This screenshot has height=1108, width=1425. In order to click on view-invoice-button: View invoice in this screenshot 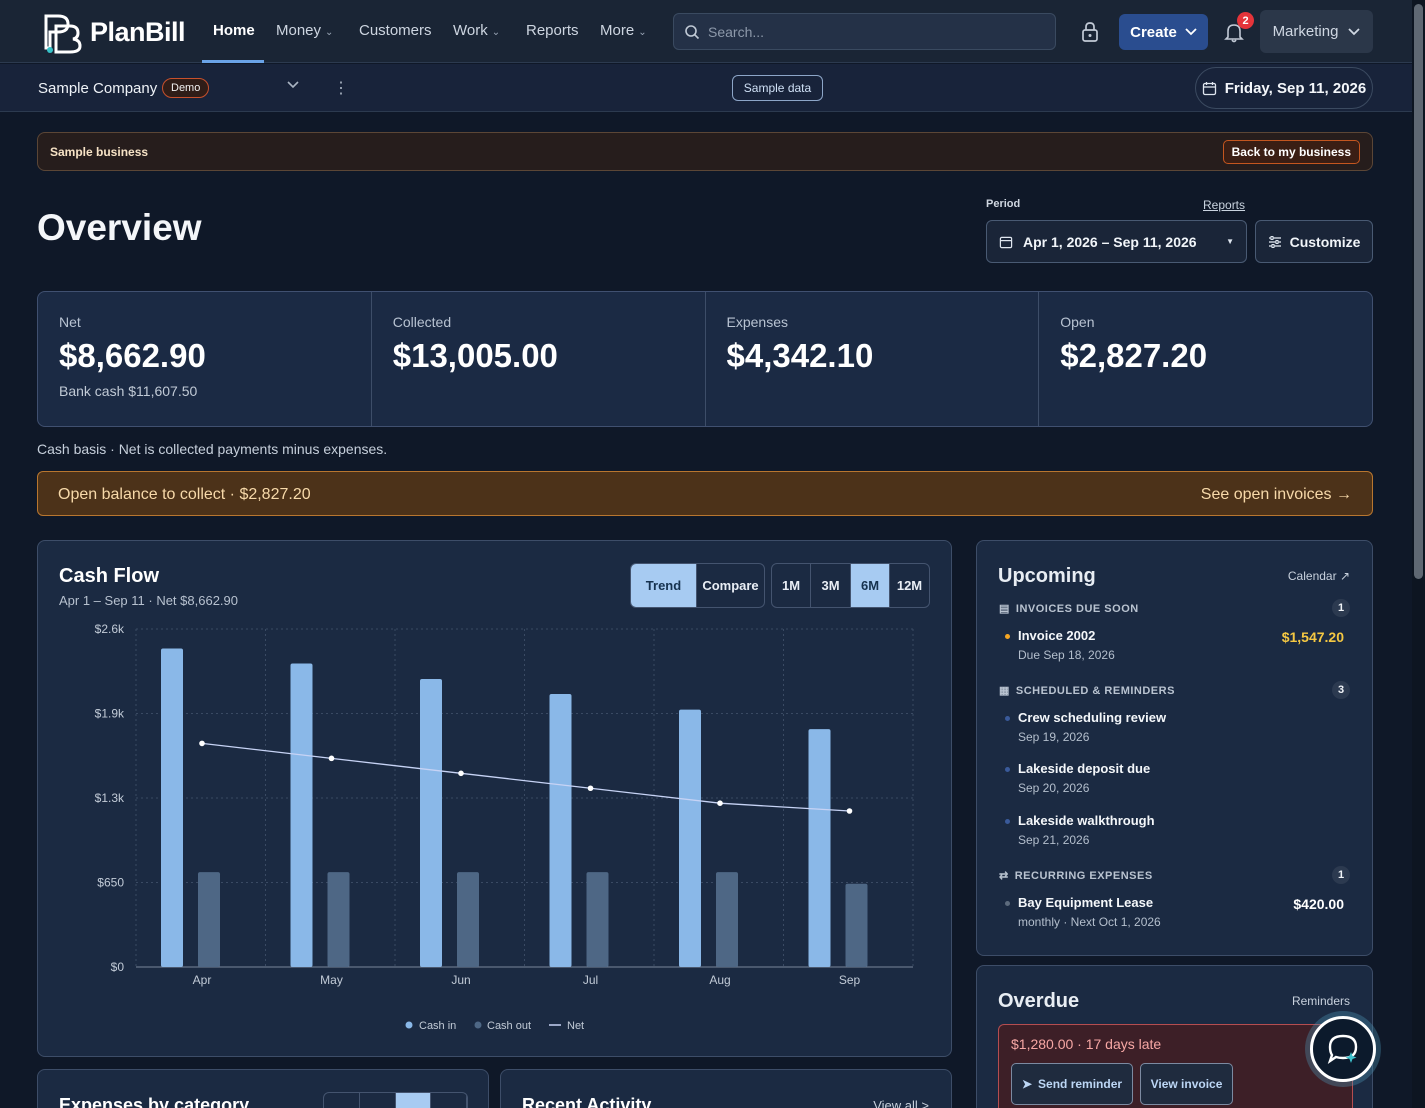, I will do `click(1186, 1084)`.